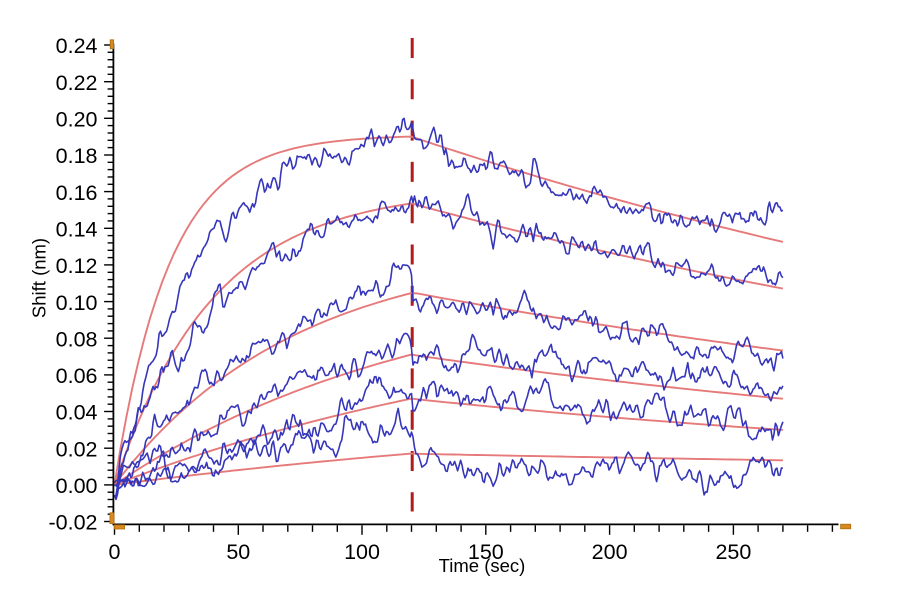 The height and width of the screenshot is (605, 900). Describe the element at coordinates (77, 83) in the screenshot. I see `svg-text: 0.22` at that location.